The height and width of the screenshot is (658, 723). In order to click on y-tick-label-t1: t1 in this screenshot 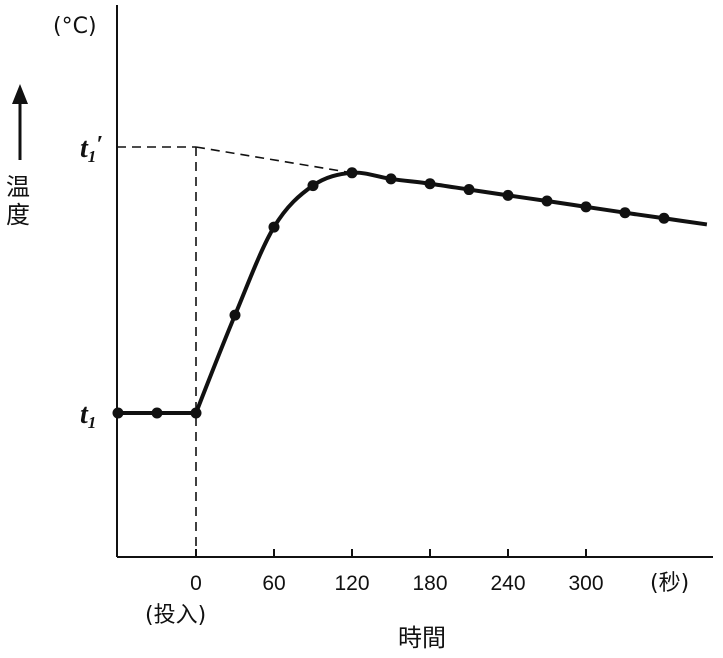, I will do `click(88, 415)`.